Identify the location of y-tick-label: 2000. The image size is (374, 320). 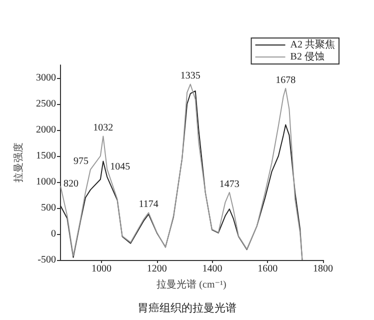
(46, 130).